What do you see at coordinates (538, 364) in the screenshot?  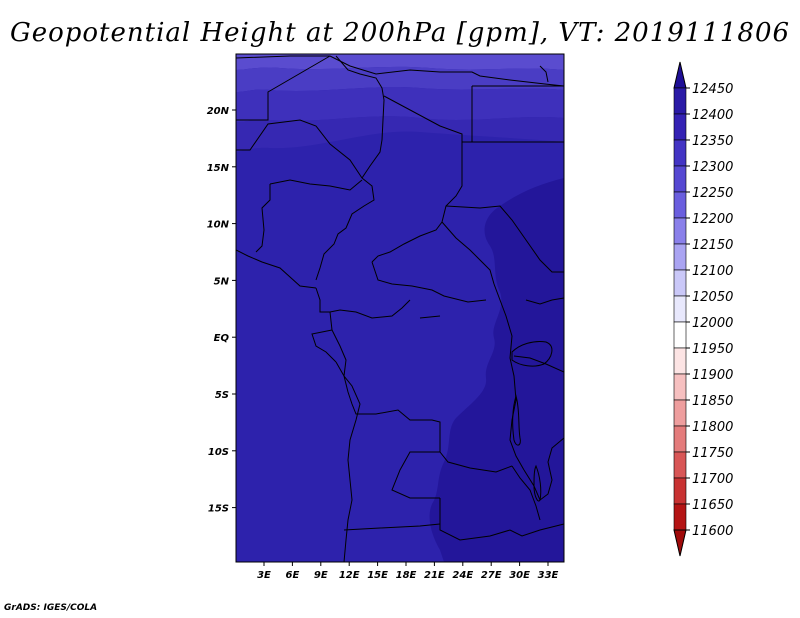 I see `tanzania-north-border` at bounding box center [538, 364].